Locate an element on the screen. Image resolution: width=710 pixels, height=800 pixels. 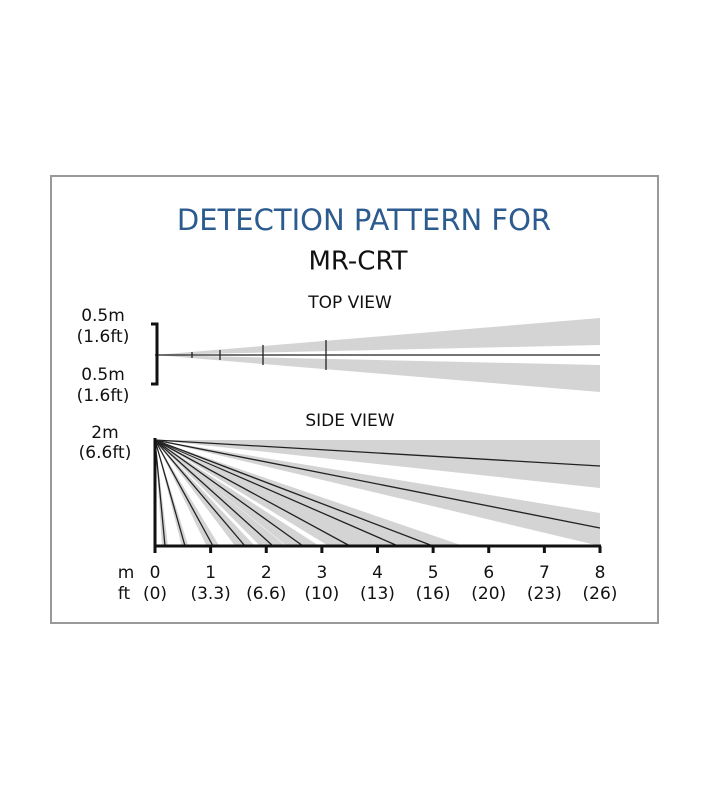
height-label: 2m is located at coordinates (104, 433).